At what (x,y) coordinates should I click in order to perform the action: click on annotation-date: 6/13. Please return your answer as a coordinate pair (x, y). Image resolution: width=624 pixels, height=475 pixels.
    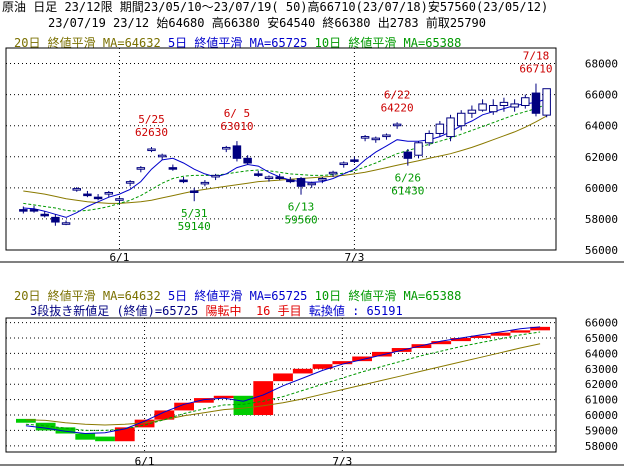
    Looking at the image, I should click on (301, 207).